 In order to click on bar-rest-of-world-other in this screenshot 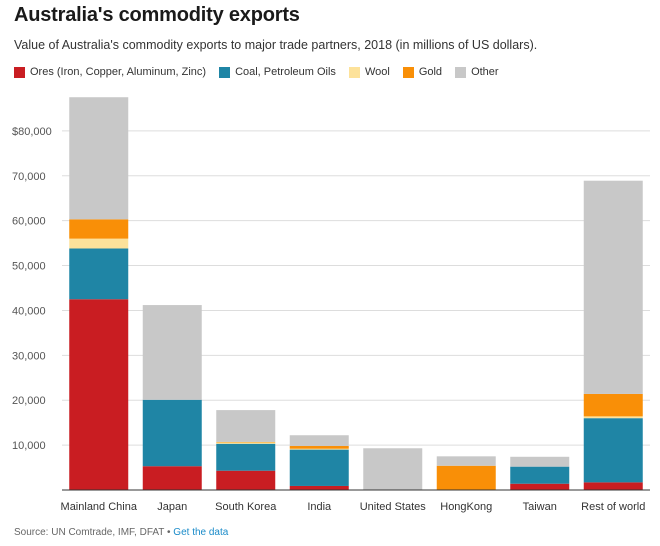, I will do `click(613, 287)`.